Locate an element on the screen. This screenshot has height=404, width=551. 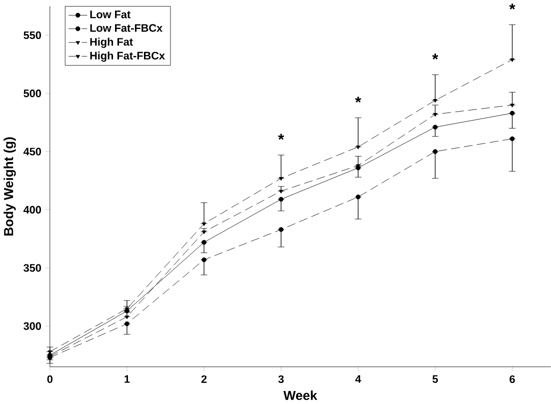
x-tick-label: 2 is located at coordinates (204, 379).